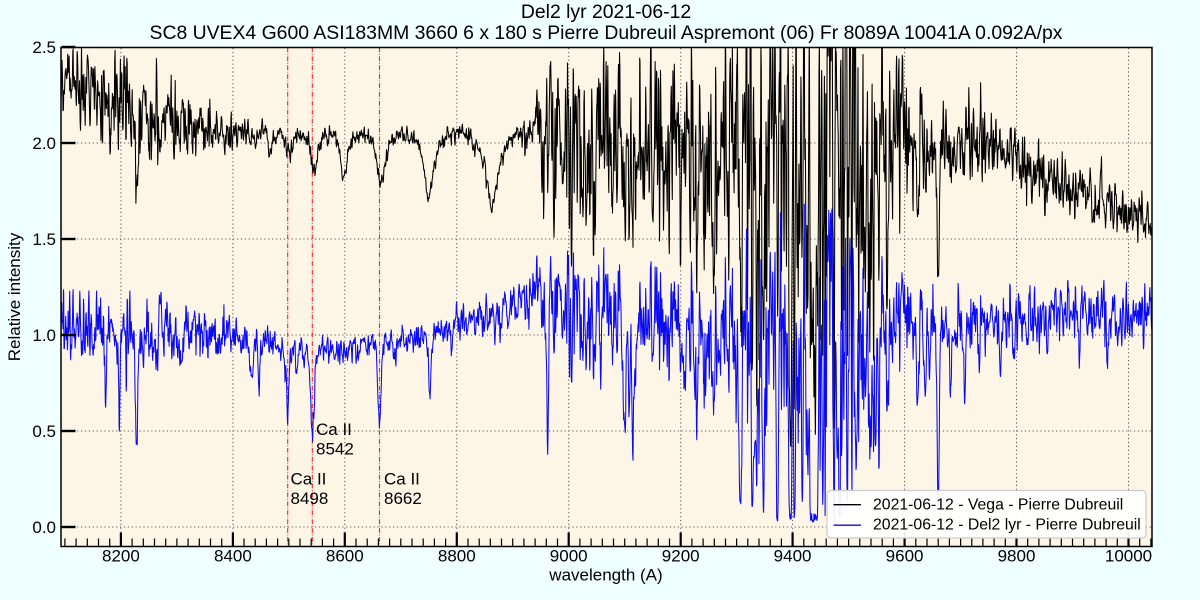 The image size is (1200, 600). What do you see at coordinates (44, 431) in the screenshot?
I see `svg-text: 0.5` at bounding box center [44, 431].